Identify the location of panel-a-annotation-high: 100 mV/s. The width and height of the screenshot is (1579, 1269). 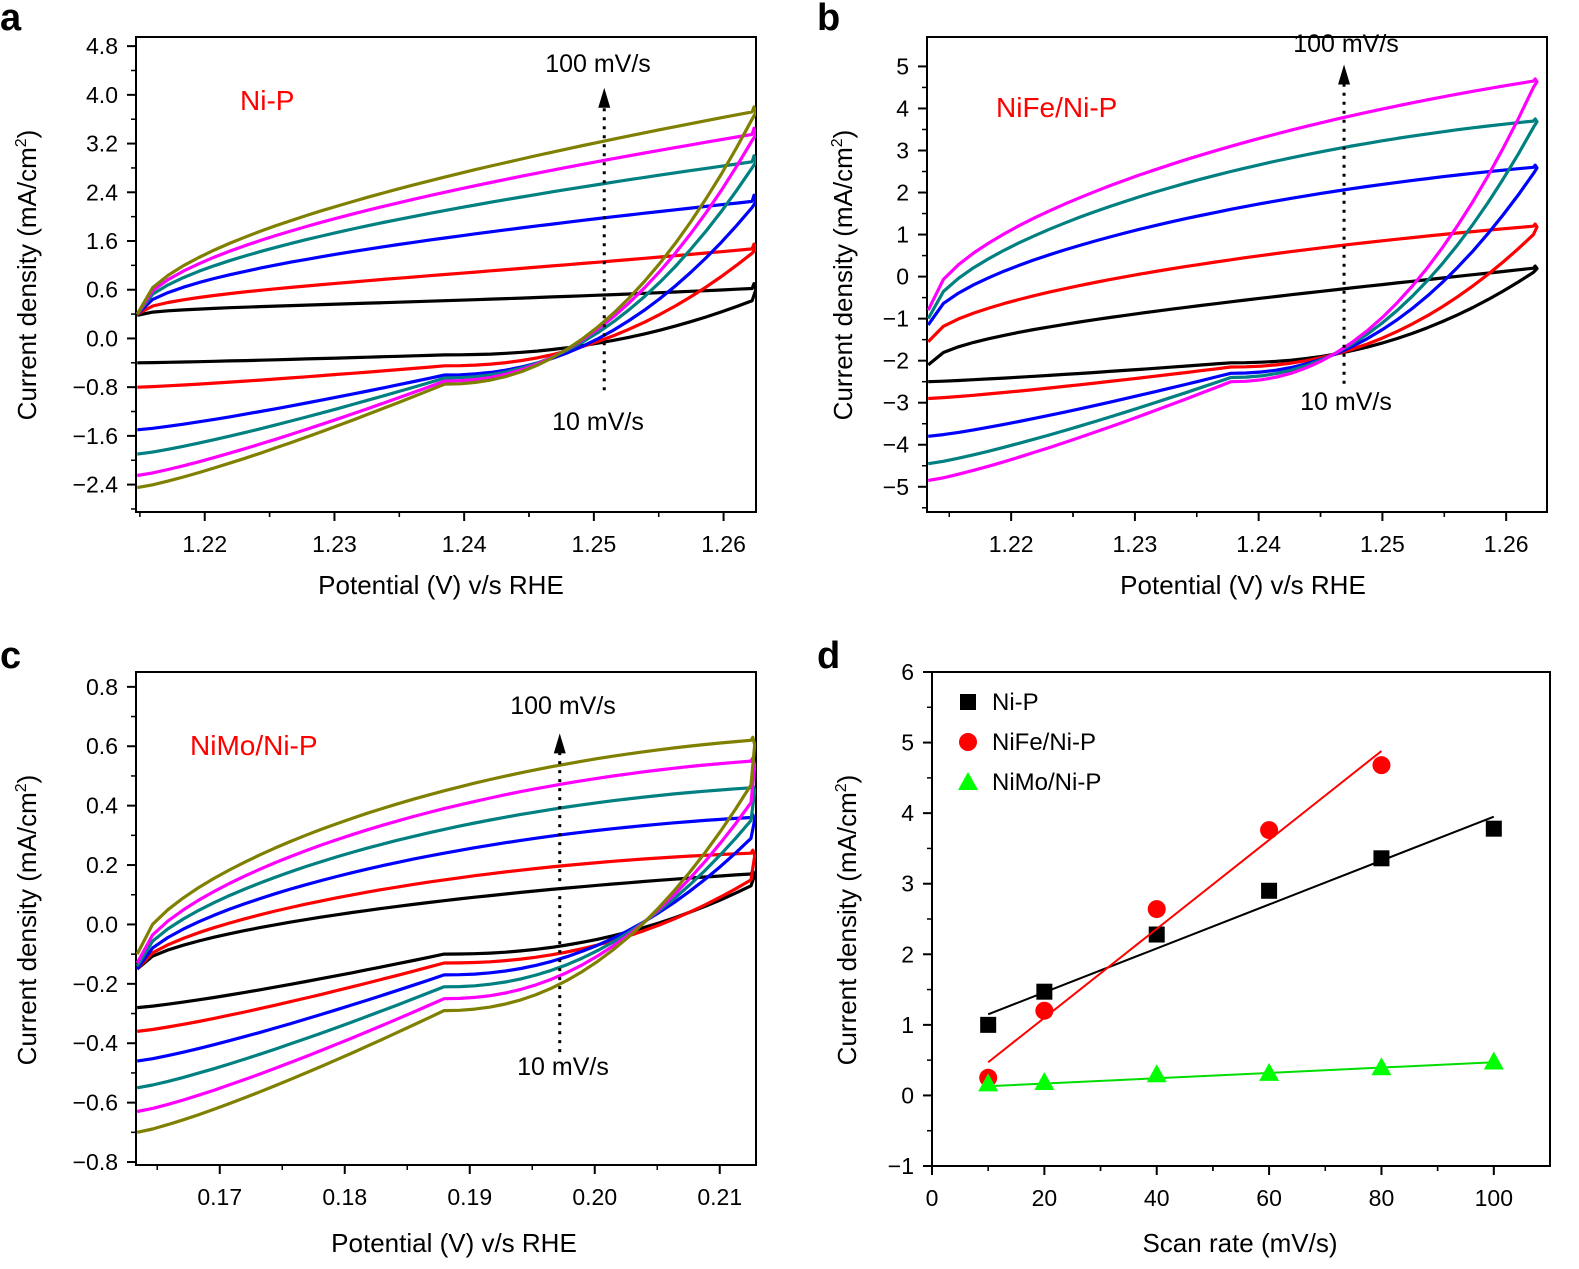
(598, 64).